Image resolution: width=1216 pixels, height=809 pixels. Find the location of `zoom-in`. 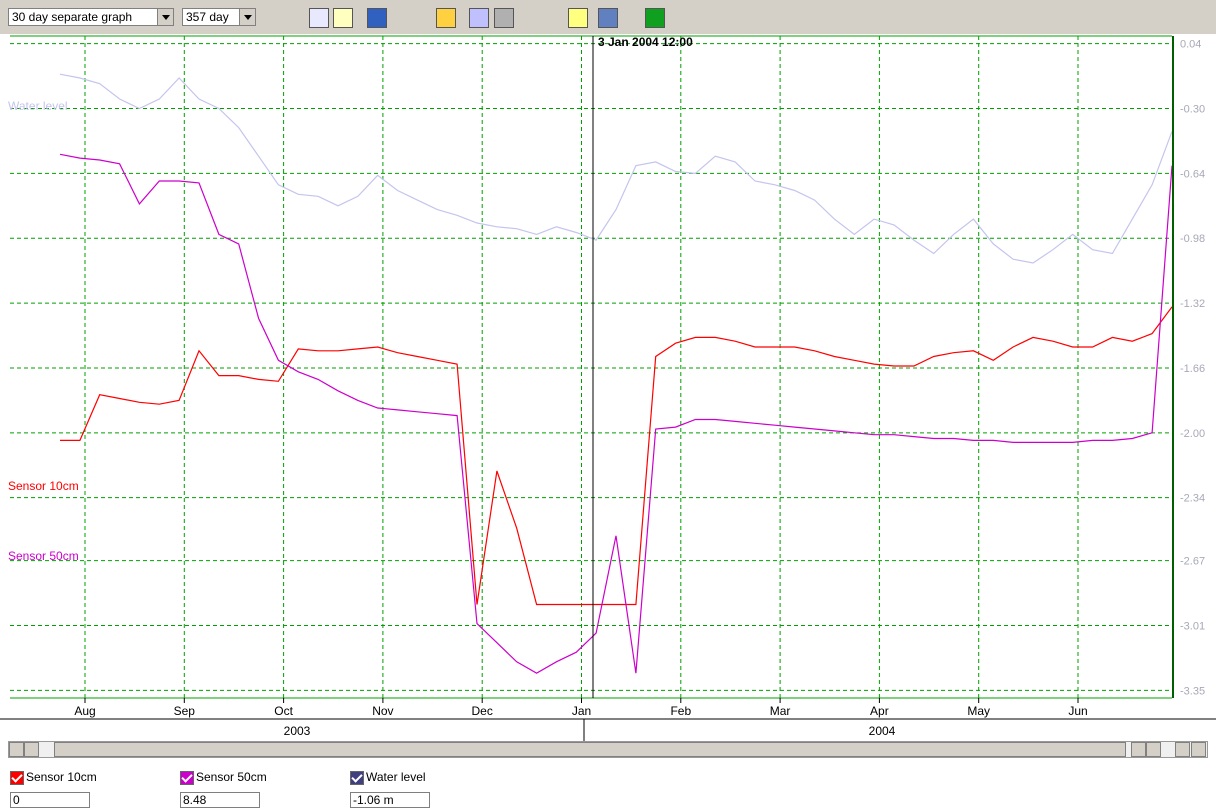

zoom-in is located at coordinates (1182, 749).